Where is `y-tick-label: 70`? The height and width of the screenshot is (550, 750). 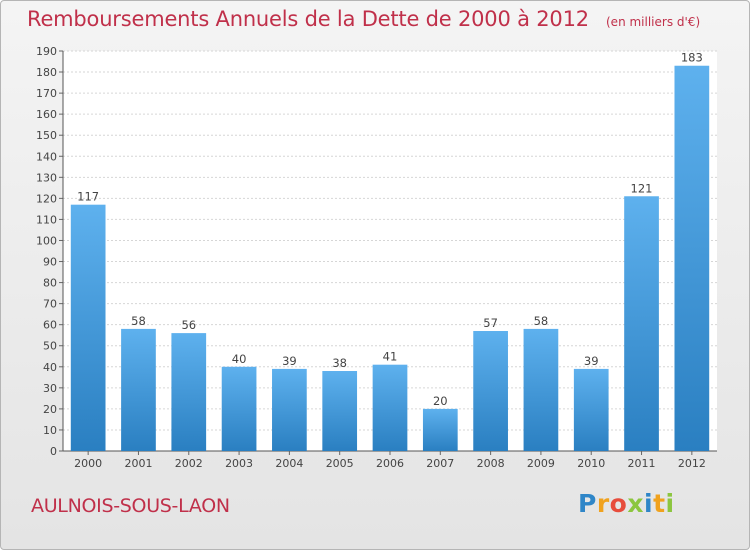
y-tick-label: 70 is located at coordinates (50, 304).